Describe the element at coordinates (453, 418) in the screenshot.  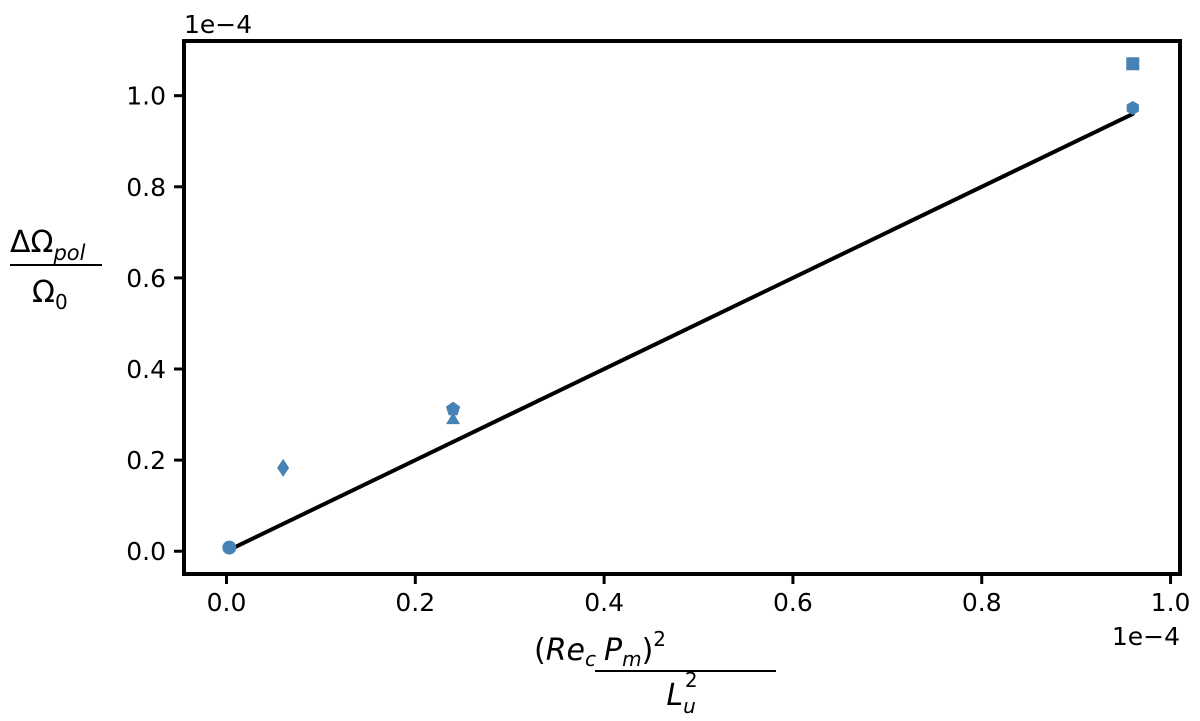
I see `data-point-triangle` at that location.